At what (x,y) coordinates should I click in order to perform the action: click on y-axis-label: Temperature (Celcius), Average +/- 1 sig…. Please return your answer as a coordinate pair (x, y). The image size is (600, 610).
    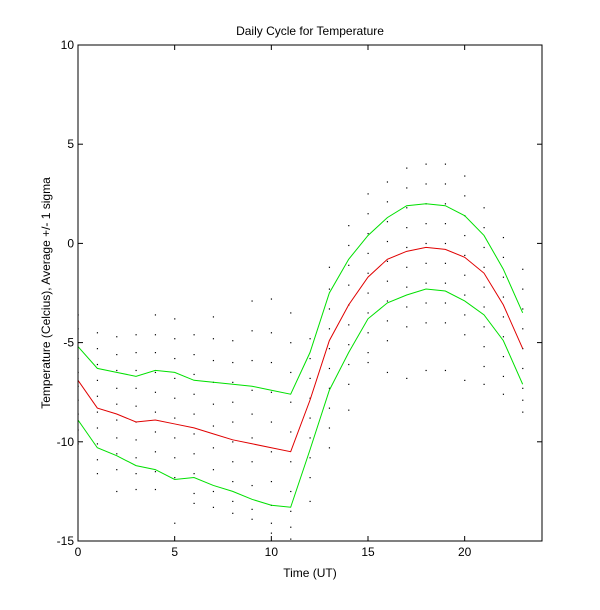
    Looking at the image, I should click on (46, 293).